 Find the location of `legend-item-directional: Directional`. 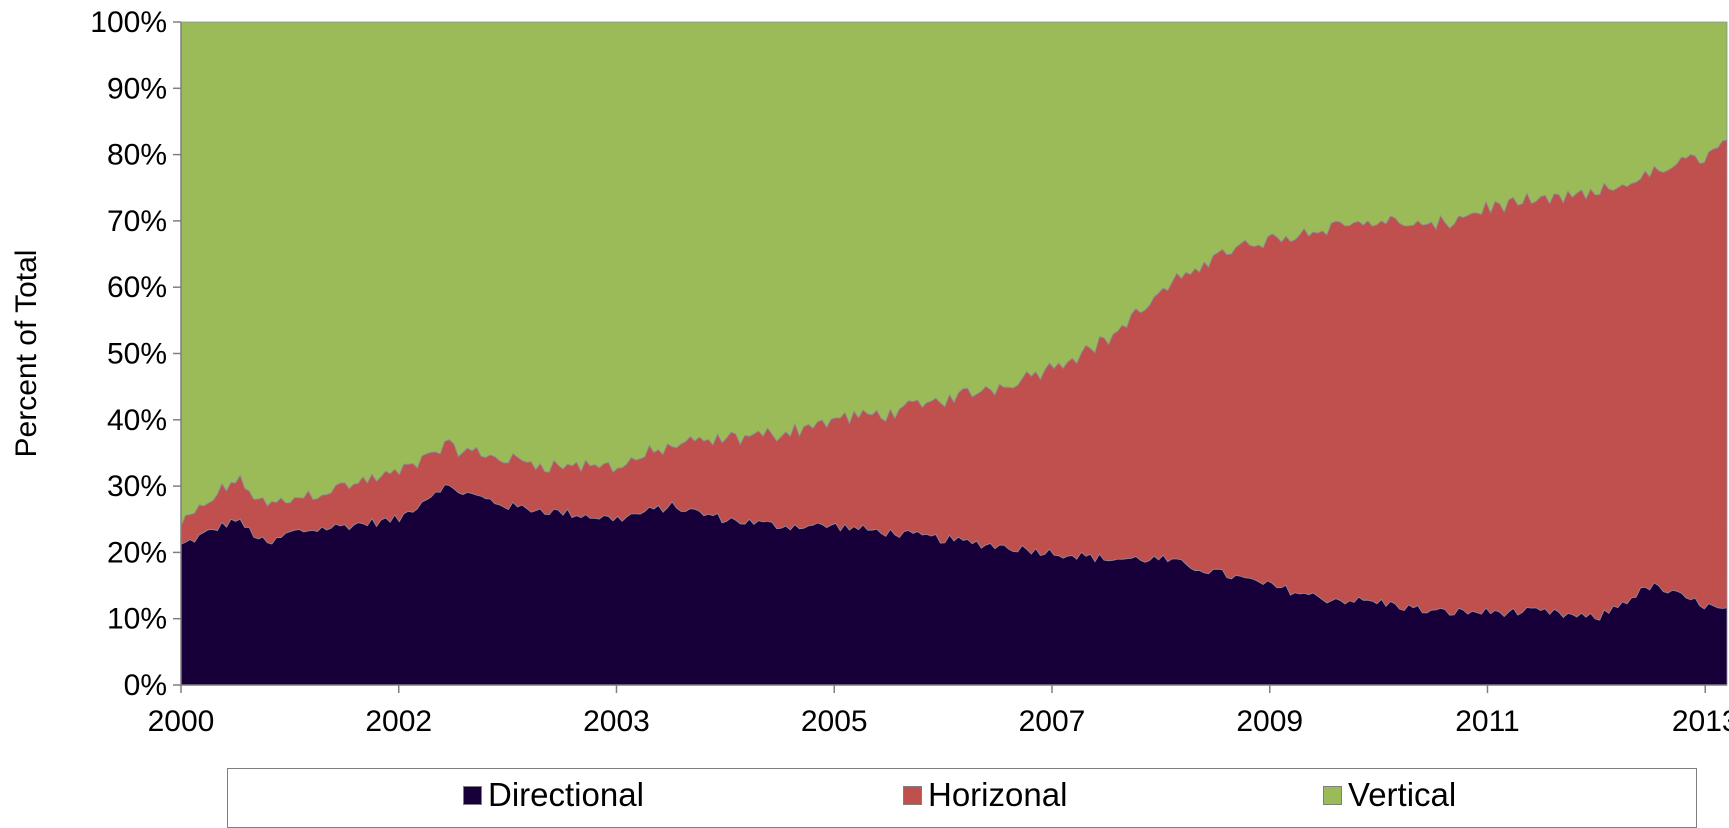

legend-item-directional: Directional is located at coordinates (553, 795).